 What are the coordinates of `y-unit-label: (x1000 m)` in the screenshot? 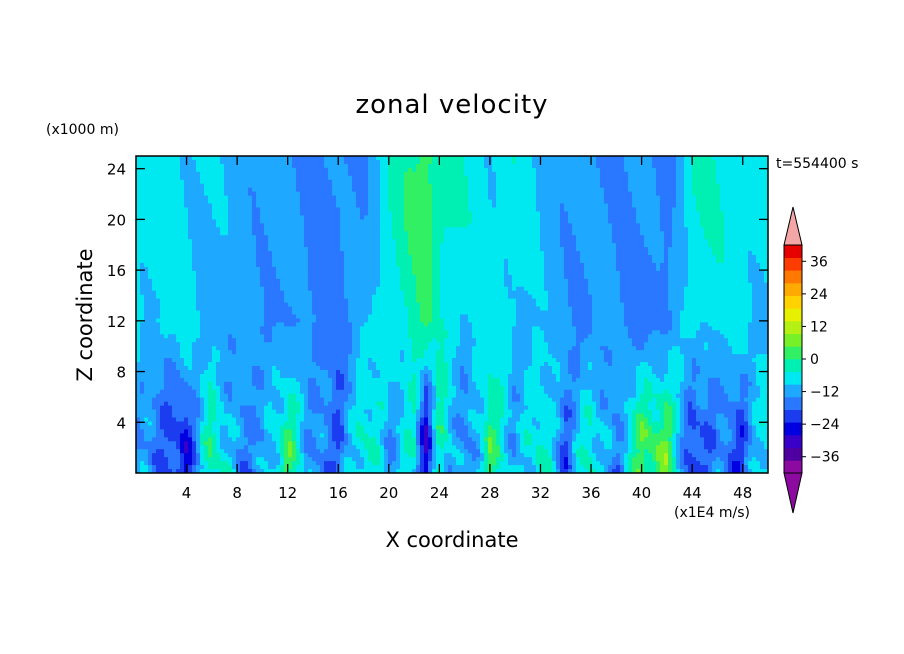 It's located at (82, 130).